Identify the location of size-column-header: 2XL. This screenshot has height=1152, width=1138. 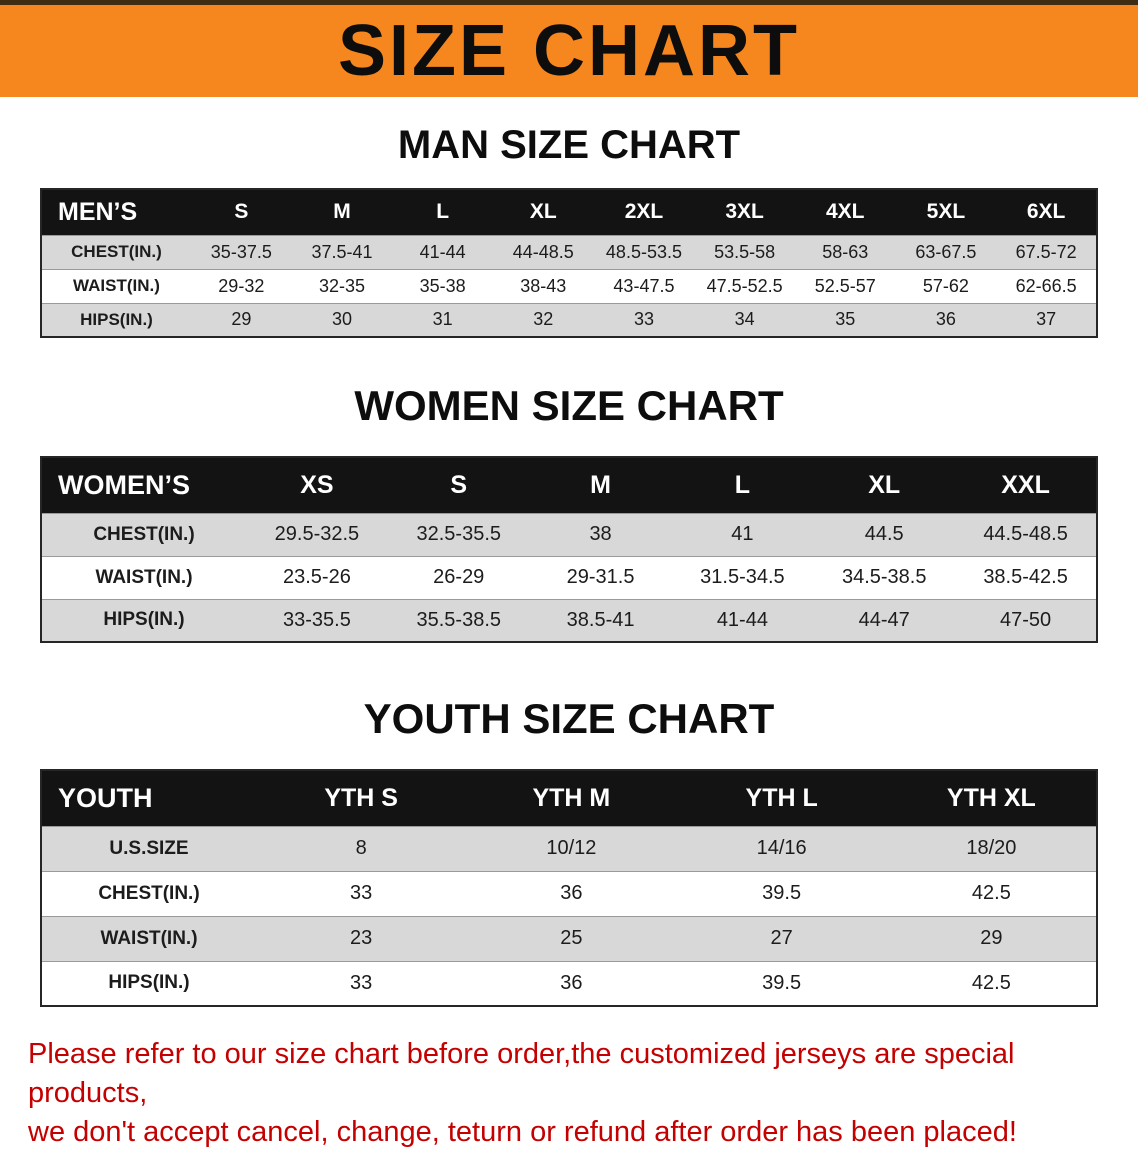
(644, 212).